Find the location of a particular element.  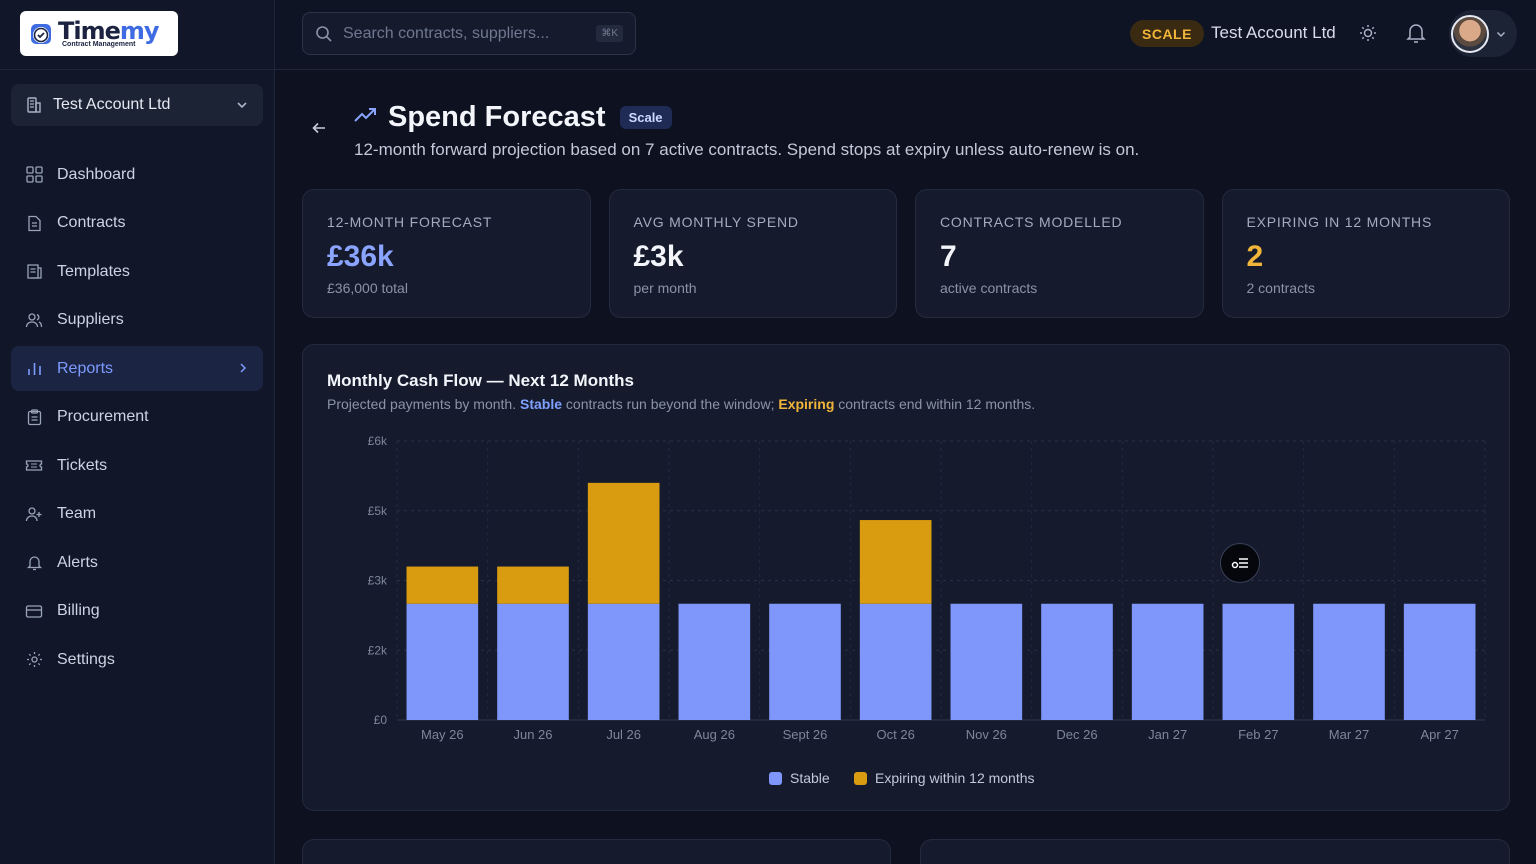

theme-toggle-sun-icon is located at coordinates (1368, 33).